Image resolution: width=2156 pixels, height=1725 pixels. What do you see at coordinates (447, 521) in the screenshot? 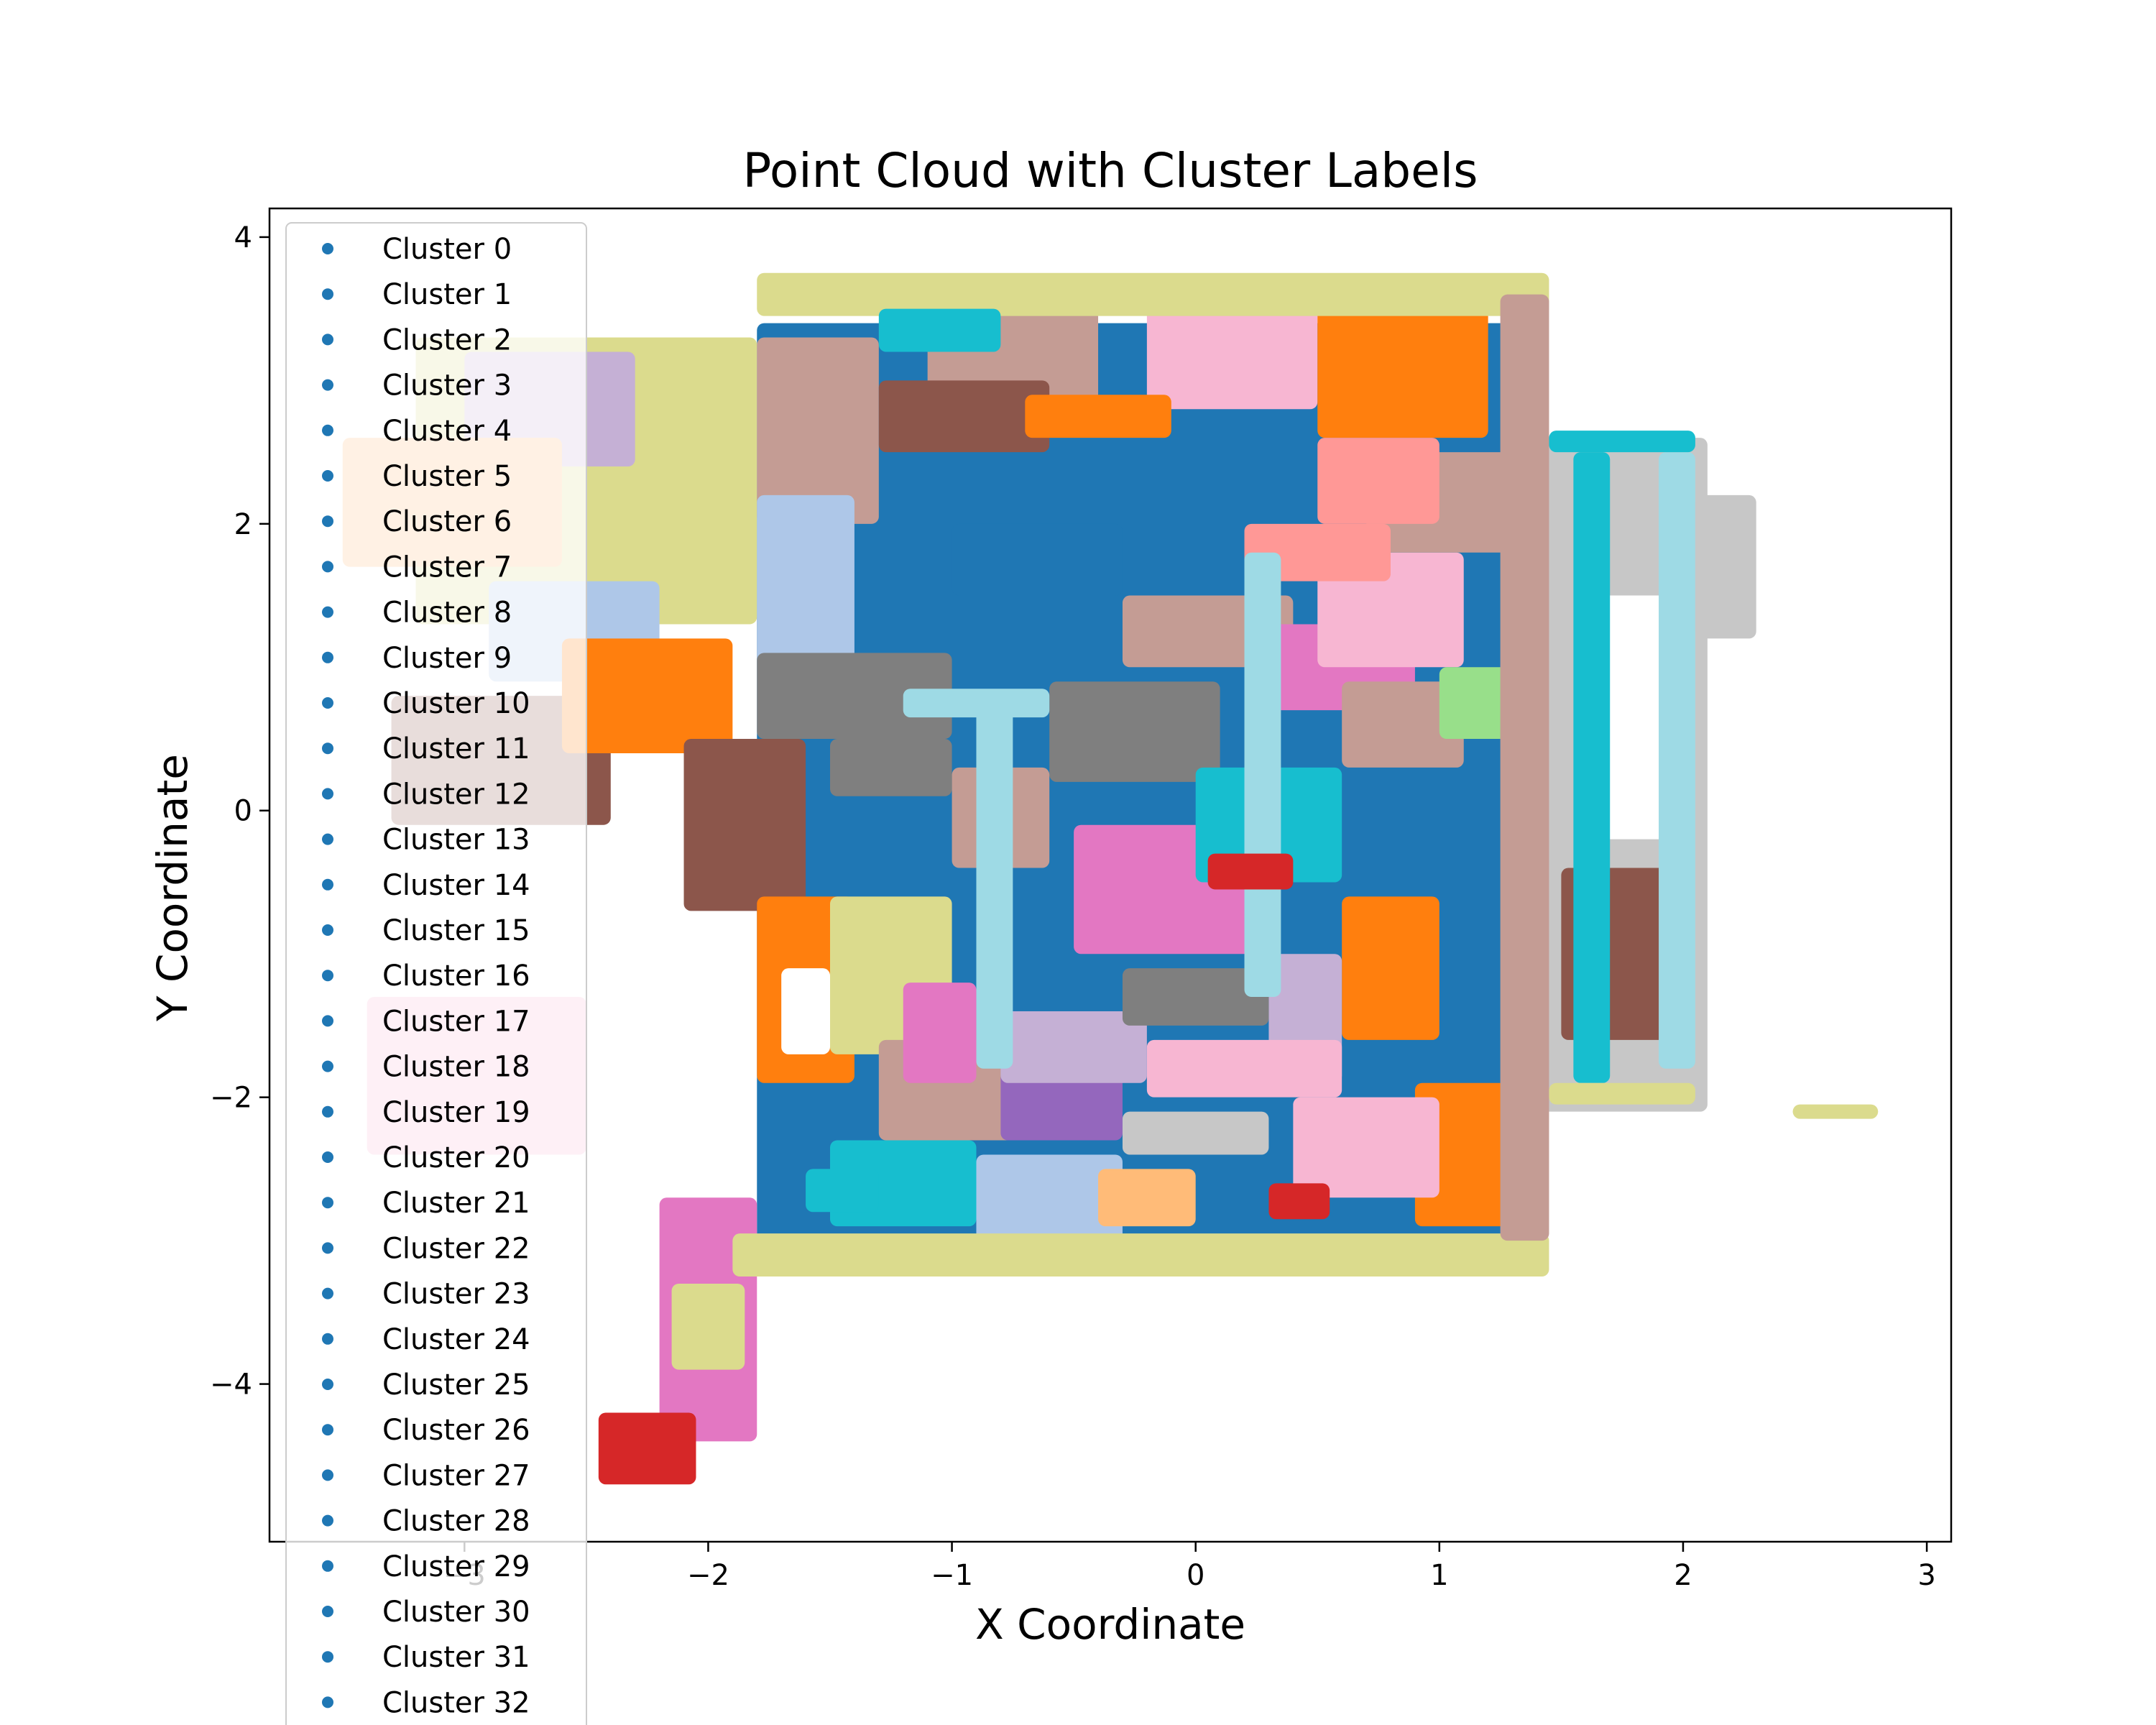
I see `legend-label: Cluster 6` at bounding box center [447, 521].